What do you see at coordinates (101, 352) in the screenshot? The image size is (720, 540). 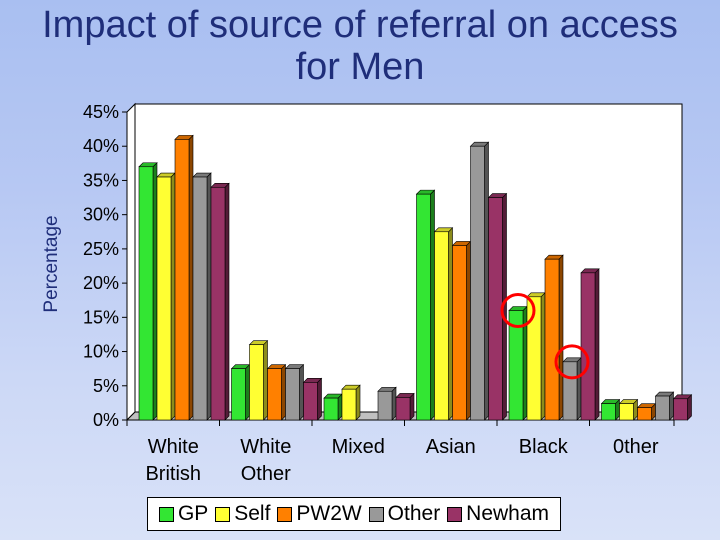 I see `y-tick-label: 10%` at bounding box center [101, 352].